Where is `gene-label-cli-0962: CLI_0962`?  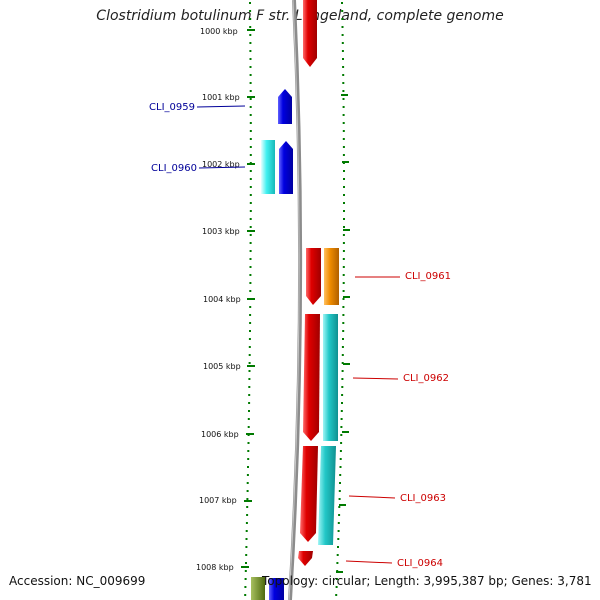
gene-label-cli-0962: CLI_0962 is located at coordinates (426, 378).